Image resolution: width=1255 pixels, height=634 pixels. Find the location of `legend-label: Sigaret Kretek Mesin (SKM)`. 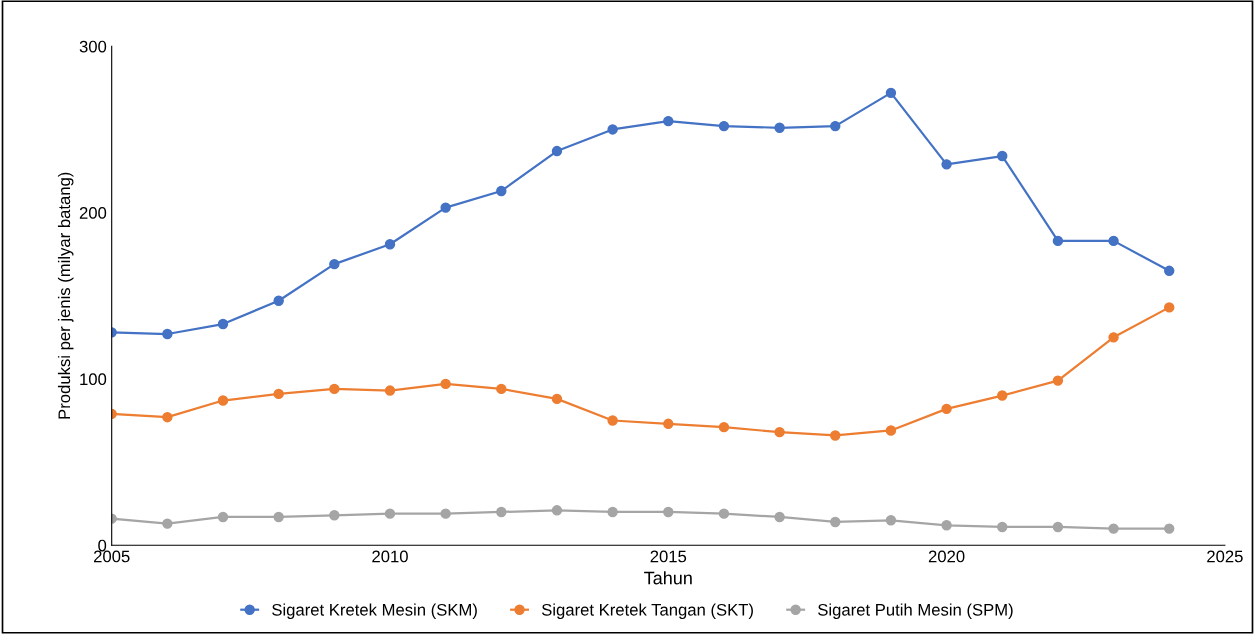

legend-label: Sigaret Kretek Mesin (SKM) is located at coordinates (374, 611).